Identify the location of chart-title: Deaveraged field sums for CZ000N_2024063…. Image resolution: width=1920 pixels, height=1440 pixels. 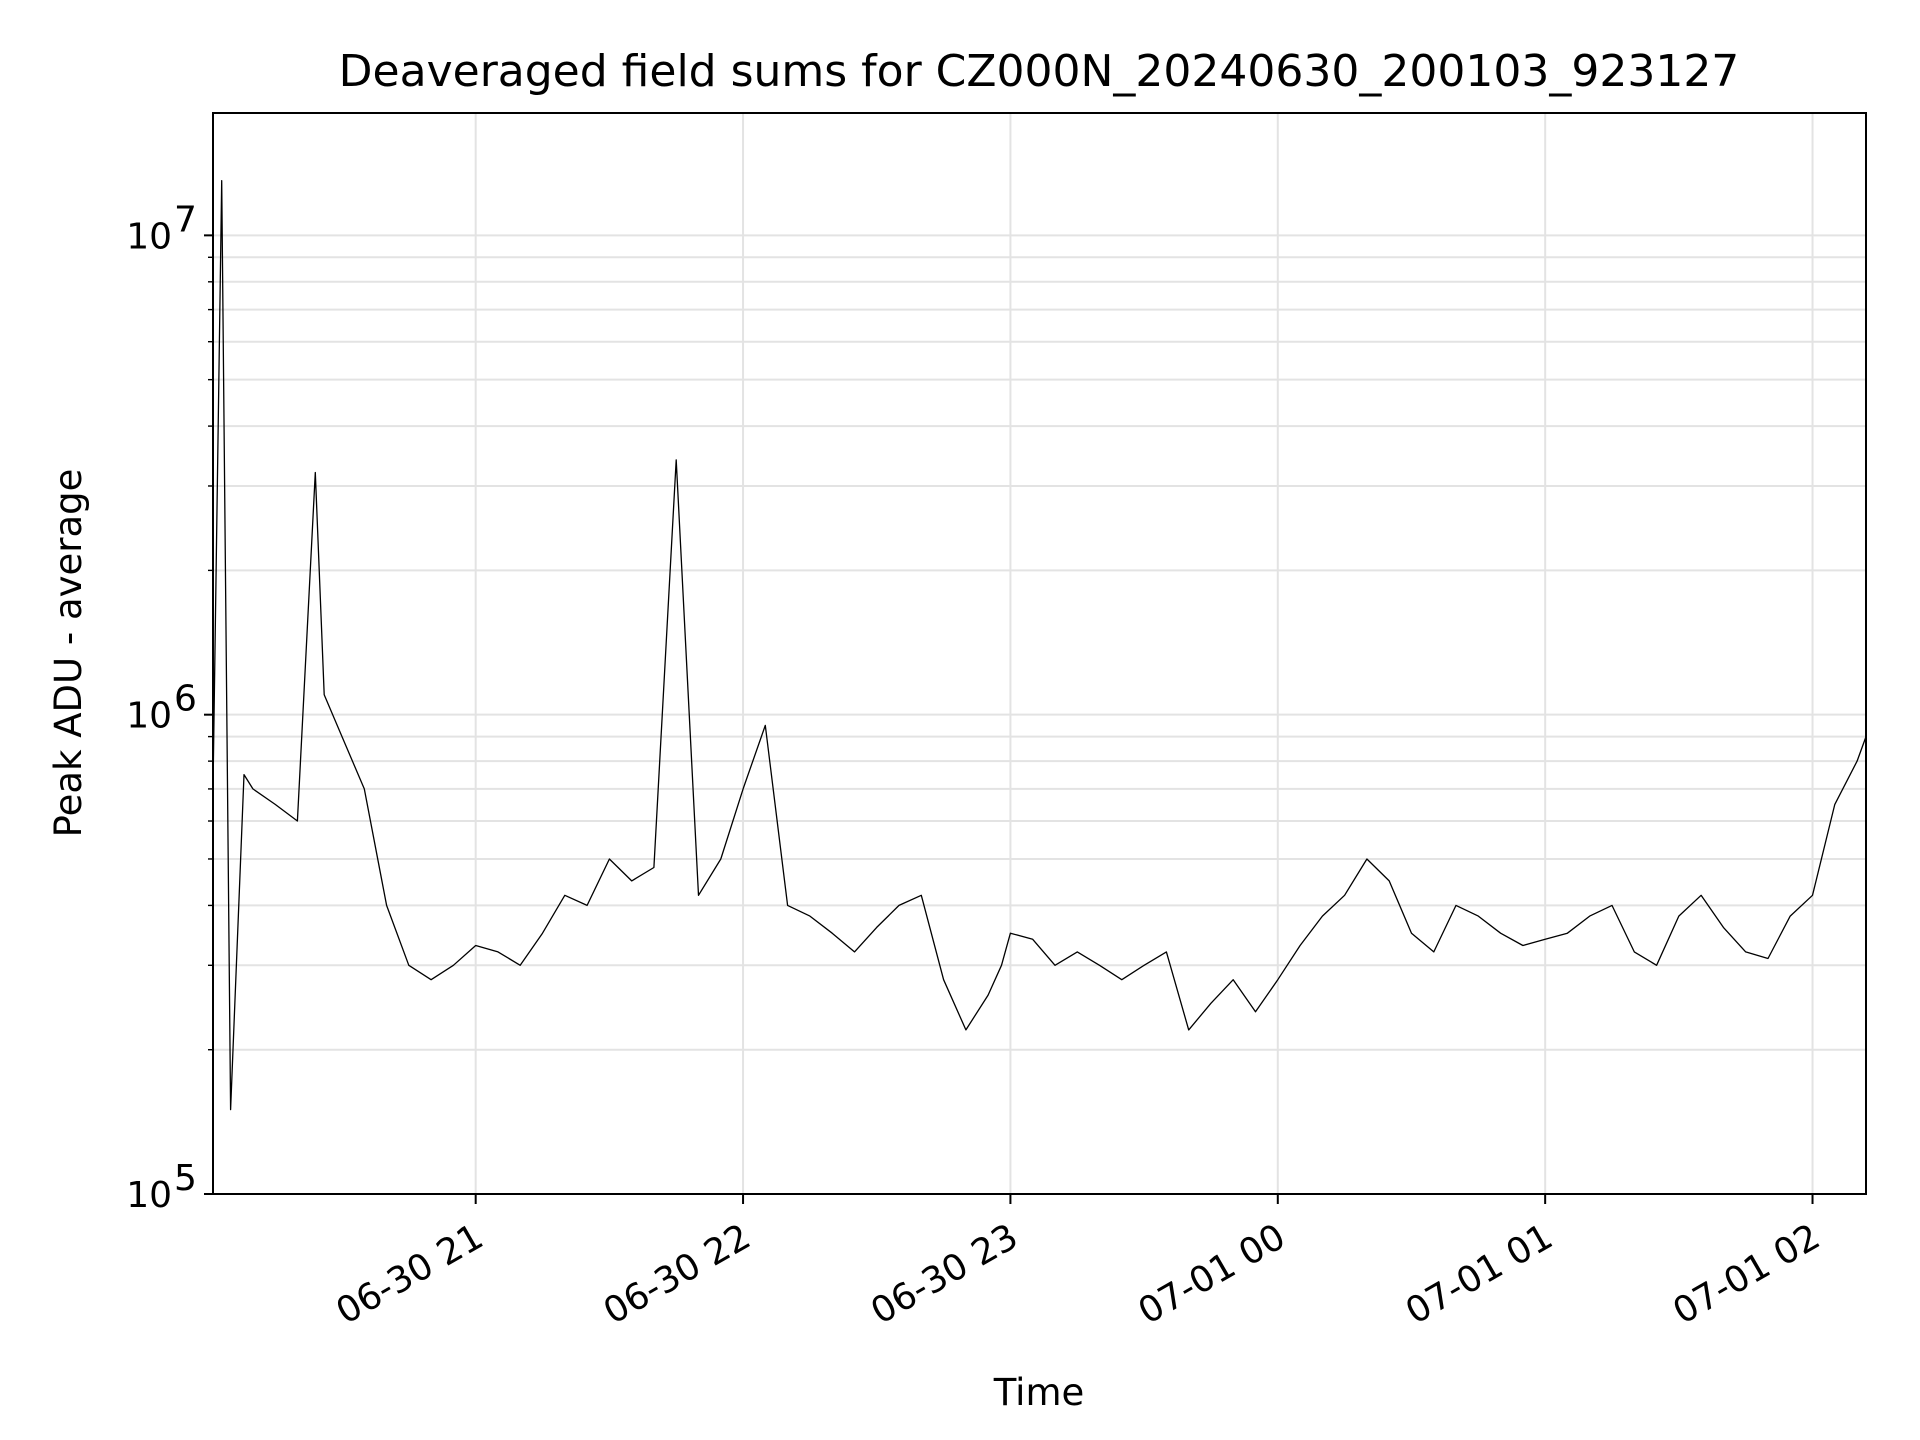
(1039, 71).